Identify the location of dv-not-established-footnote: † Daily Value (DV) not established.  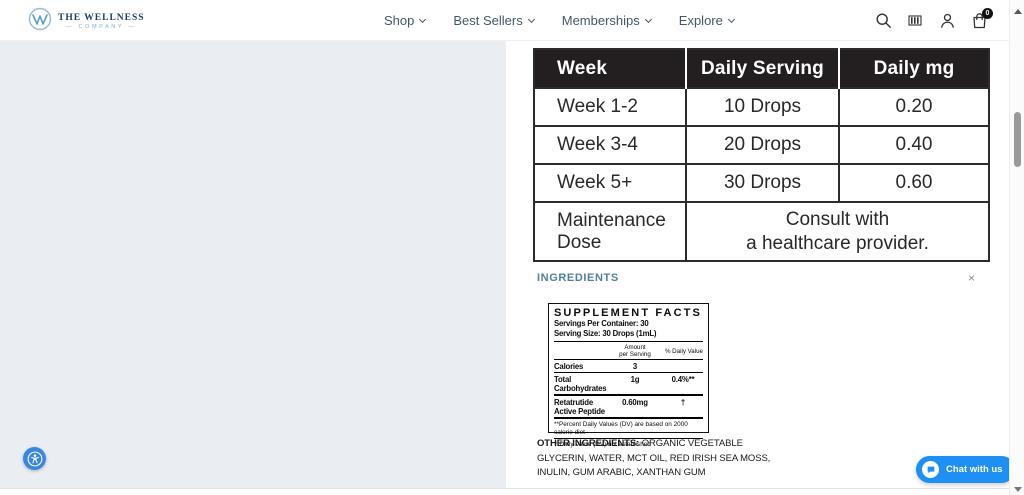
(628, 443).